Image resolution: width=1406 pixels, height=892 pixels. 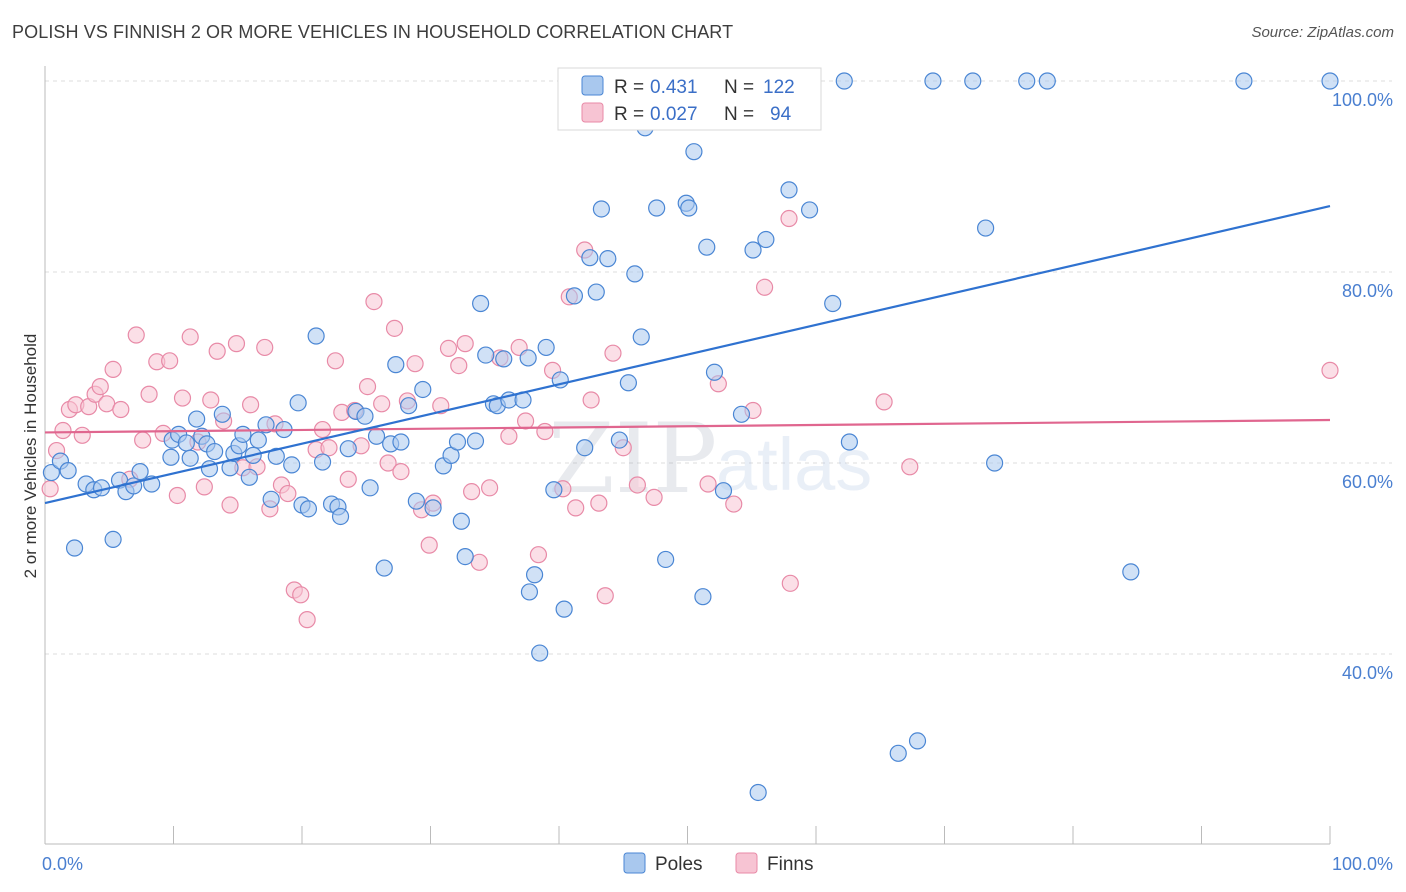 I want to click on poles-r-value: 0.431, so click(x=674, y=87).